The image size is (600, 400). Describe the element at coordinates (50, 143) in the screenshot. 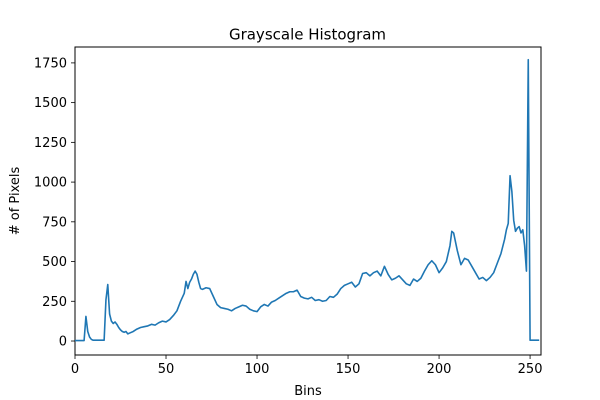

I see `y-tick-label: 1250` at that location.